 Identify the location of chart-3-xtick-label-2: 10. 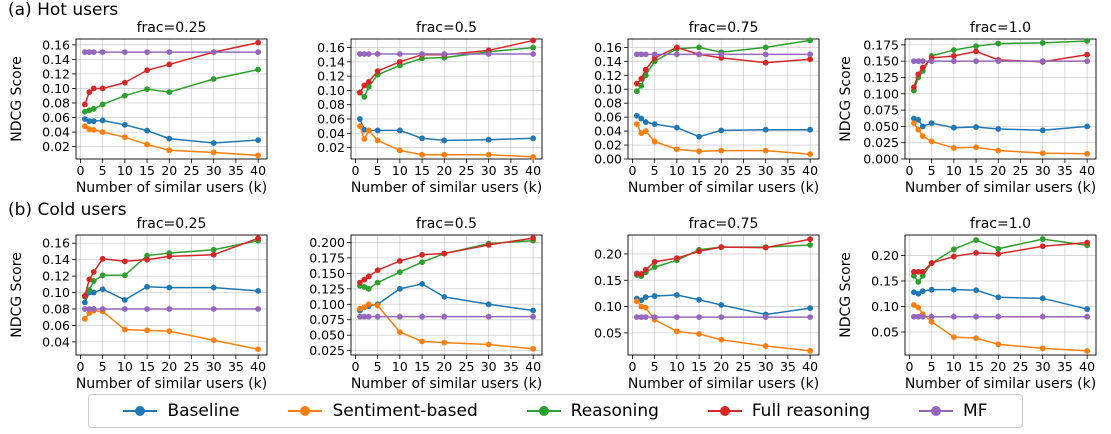
(677, 170).